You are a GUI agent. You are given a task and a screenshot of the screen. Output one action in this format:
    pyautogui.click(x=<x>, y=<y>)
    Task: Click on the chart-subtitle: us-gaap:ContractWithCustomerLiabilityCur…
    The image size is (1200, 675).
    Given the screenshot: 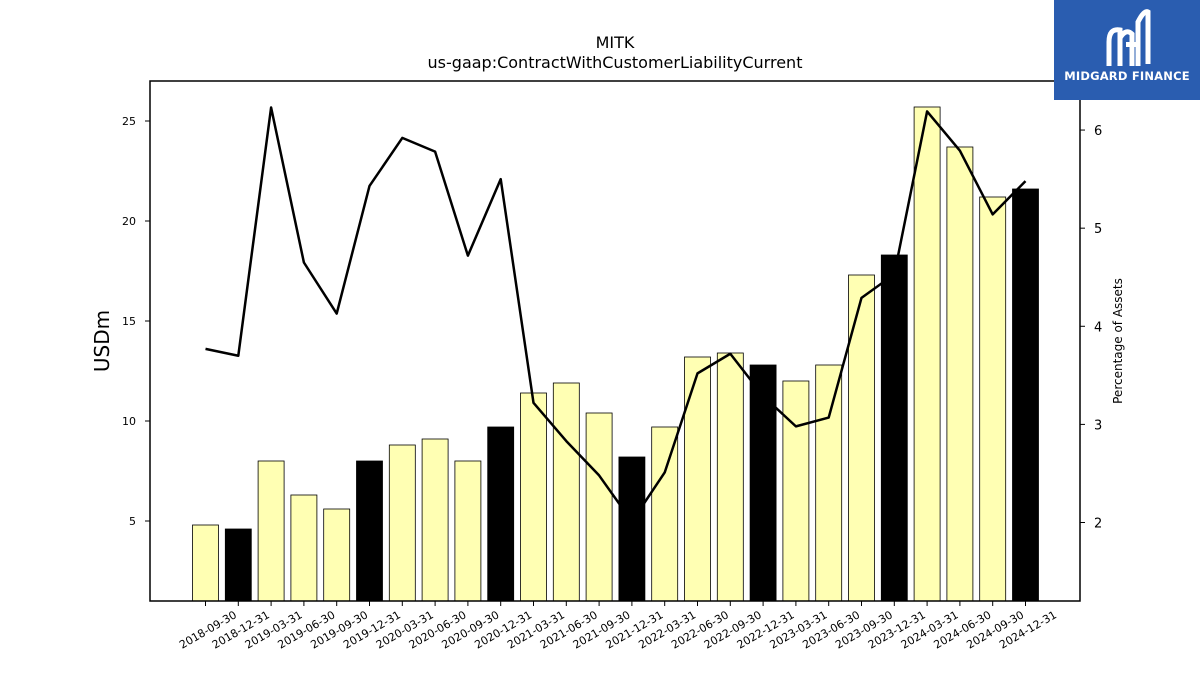 What is the action you would take?
    pyautogui.click(x=615, y=62)
    